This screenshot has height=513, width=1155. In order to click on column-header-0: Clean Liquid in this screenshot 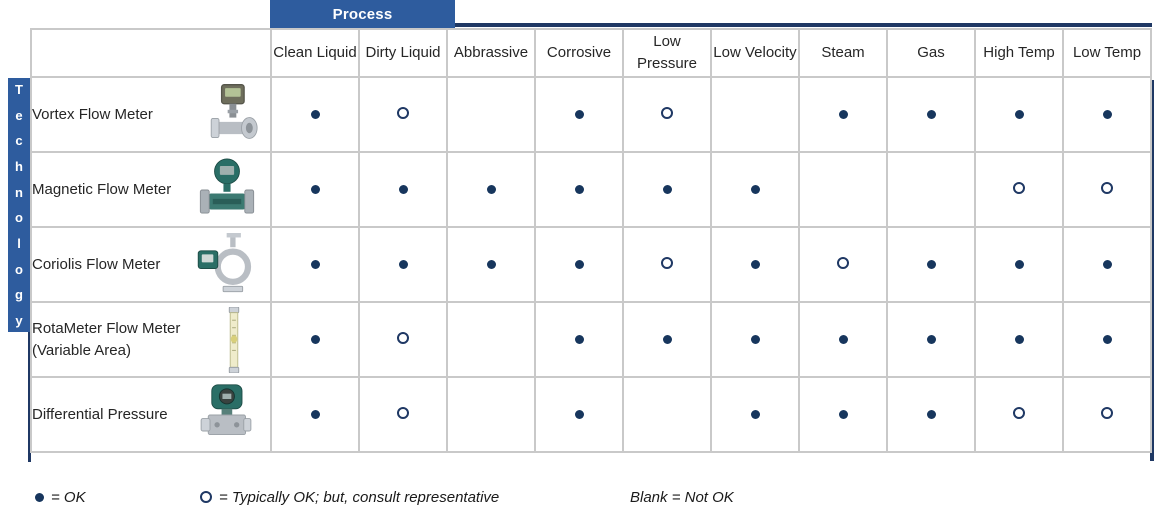, I will do `click(315, 53)`.